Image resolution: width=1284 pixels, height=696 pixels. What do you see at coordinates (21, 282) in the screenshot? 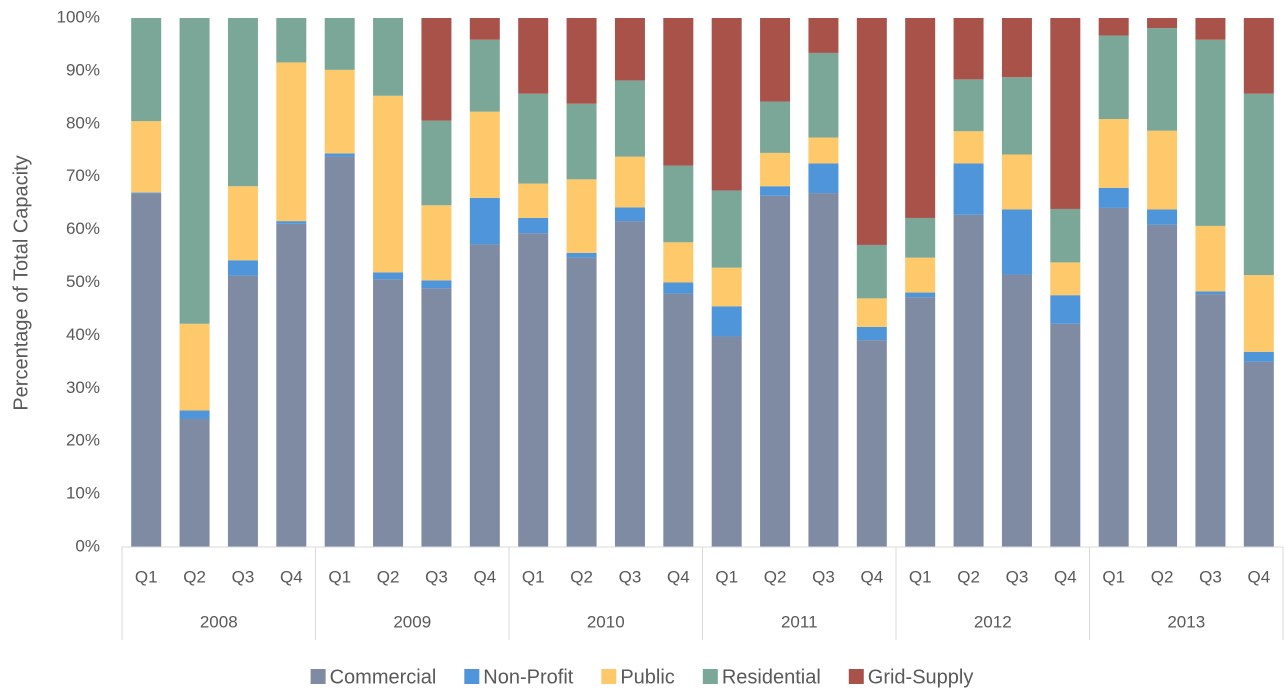
I see `y-axis-label: Percentage of Total Capacity` at bounding box center [21, 282].